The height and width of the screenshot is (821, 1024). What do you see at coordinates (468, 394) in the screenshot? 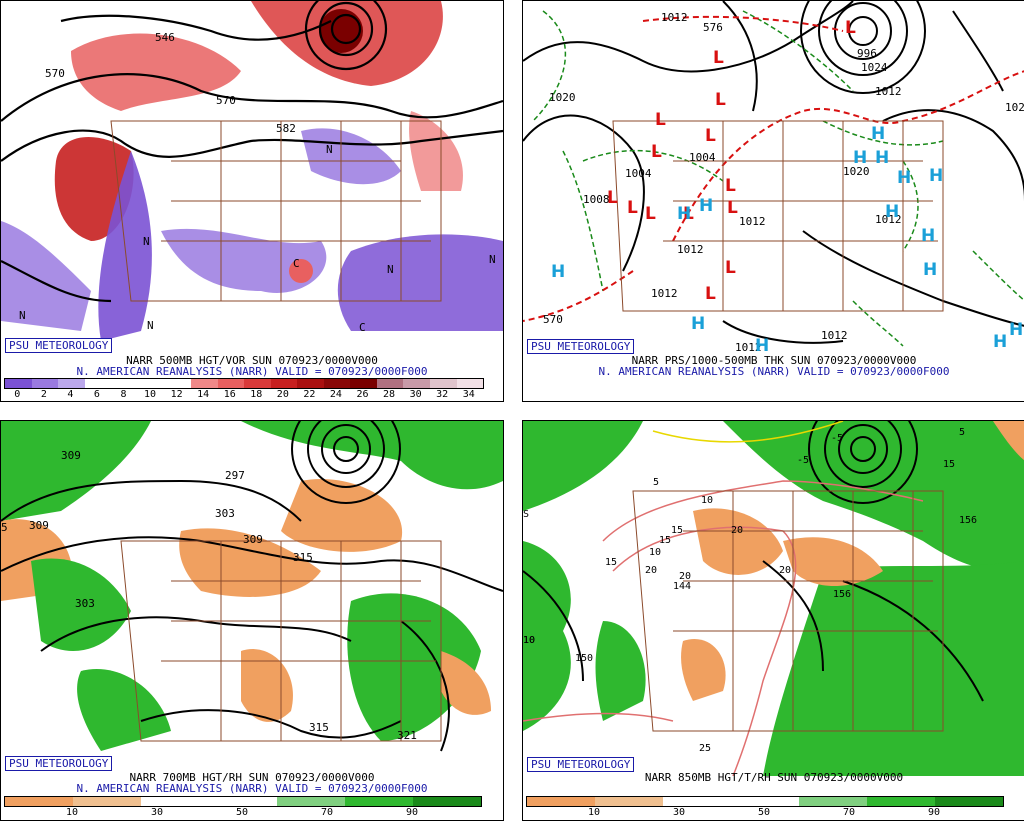
I see `colorbar-tick-label: 34` at bounding box center [468, 394].